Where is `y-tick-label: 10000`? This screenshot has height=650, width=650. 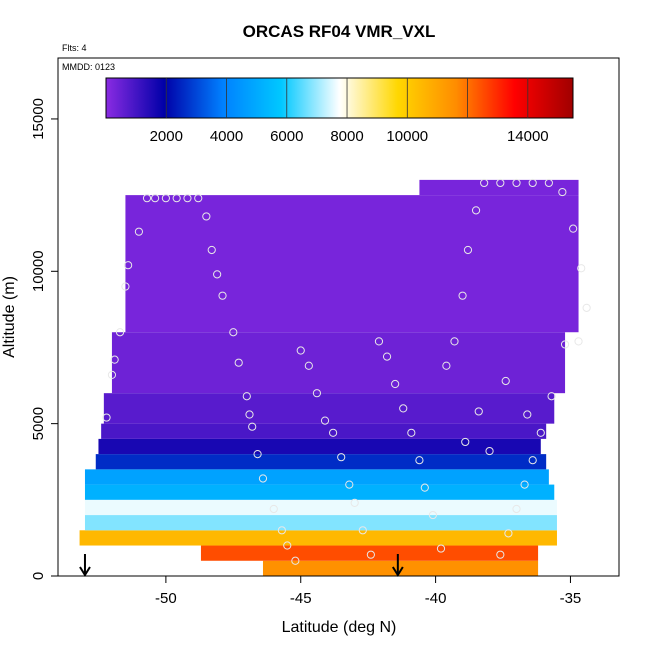
y-tick-label: 10000 is located at coordinates (38, 271).